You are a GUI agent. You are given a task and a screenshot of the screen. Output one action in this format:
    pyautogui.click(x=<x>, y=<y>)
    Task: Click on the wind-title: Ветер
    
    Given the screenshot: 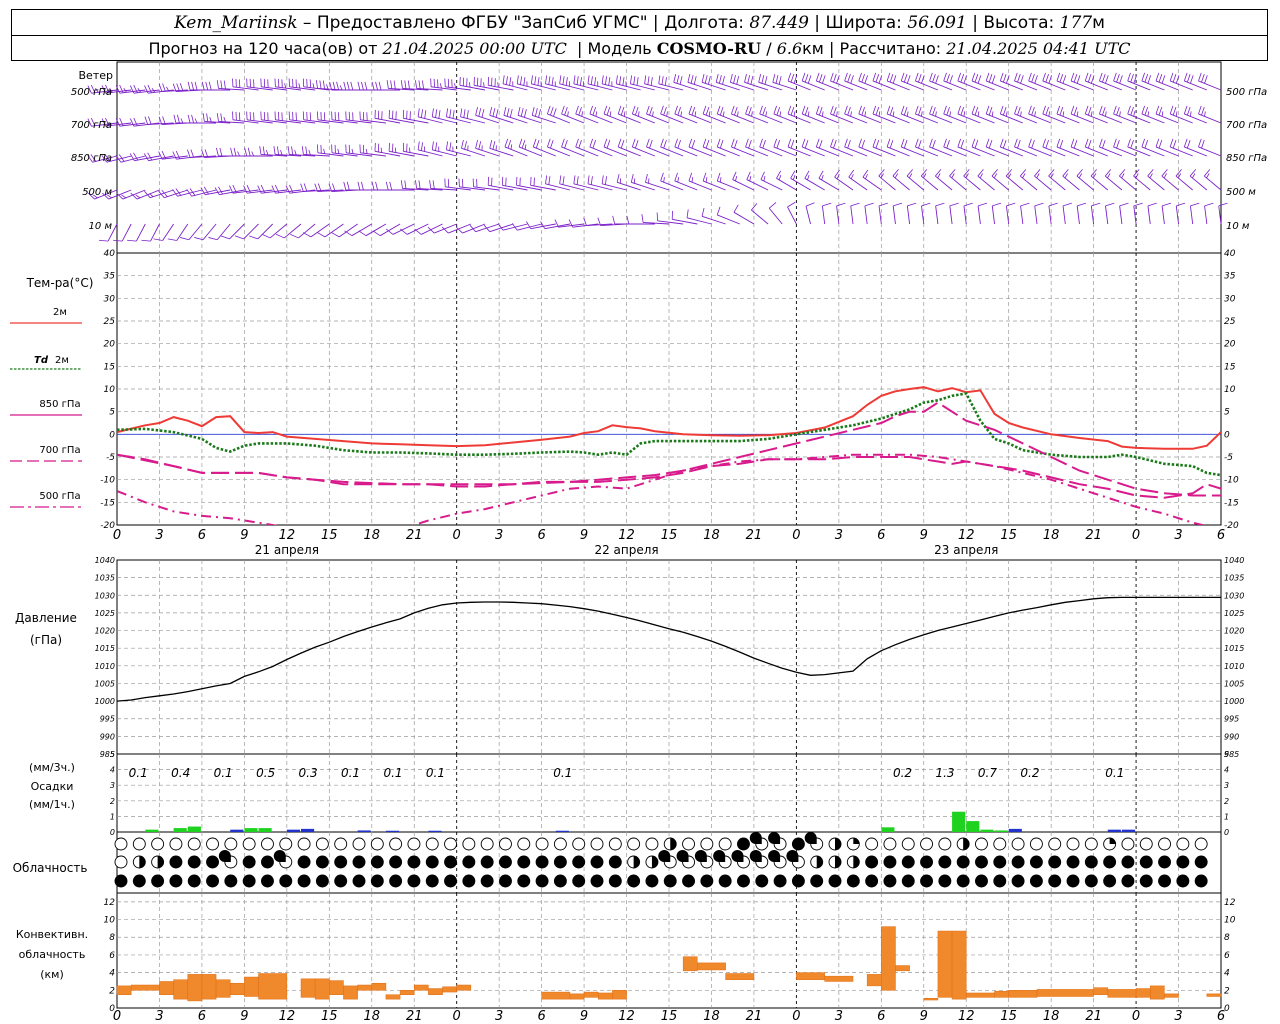 What is the action you would take?
    pyautogui.click(x=96, y=75)
    